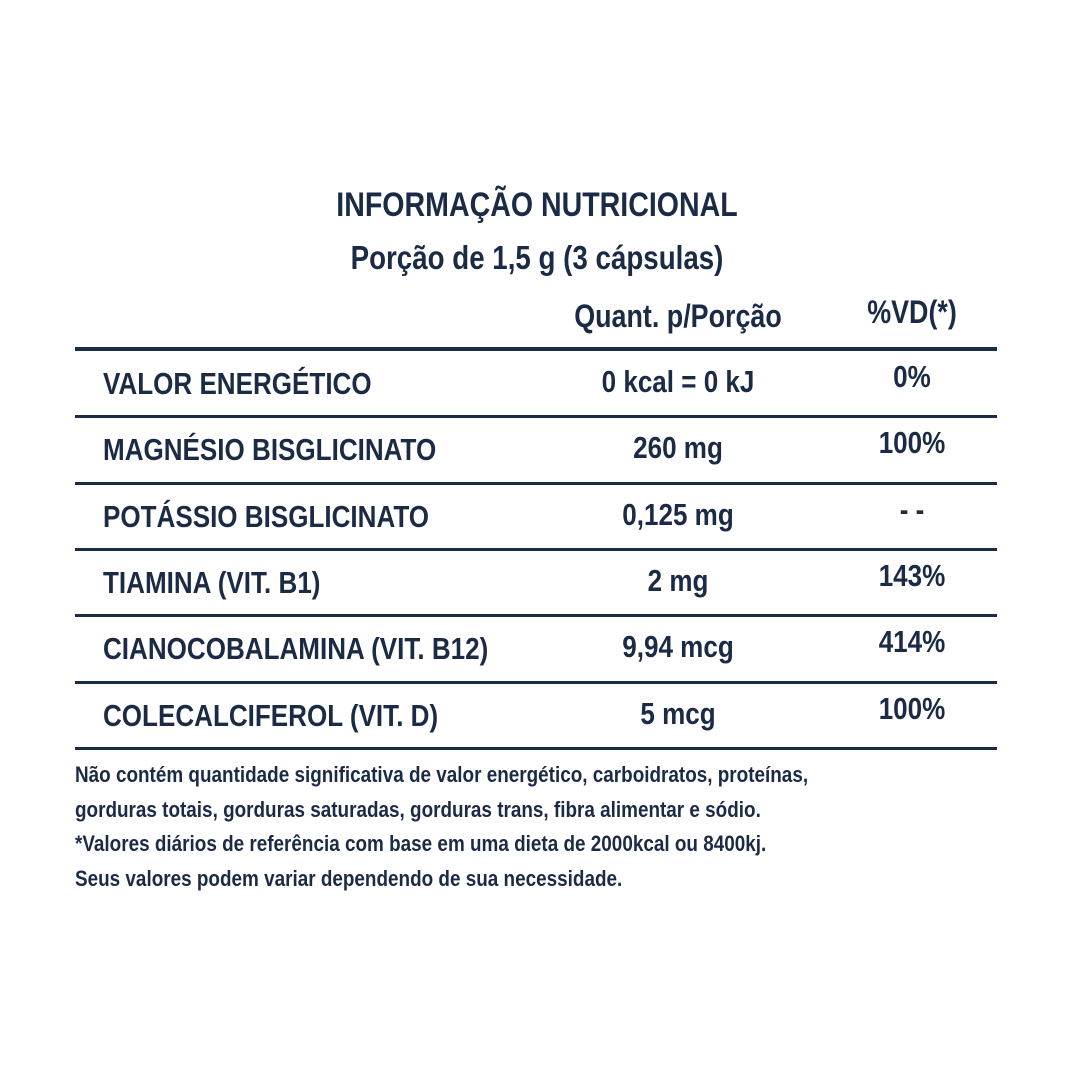  What do you see at coordinates (537, 257) in the screenshot?
I see `subtitle: Porção de 1,5 g (3 cápsulas)` at bounding box center [537, 257].